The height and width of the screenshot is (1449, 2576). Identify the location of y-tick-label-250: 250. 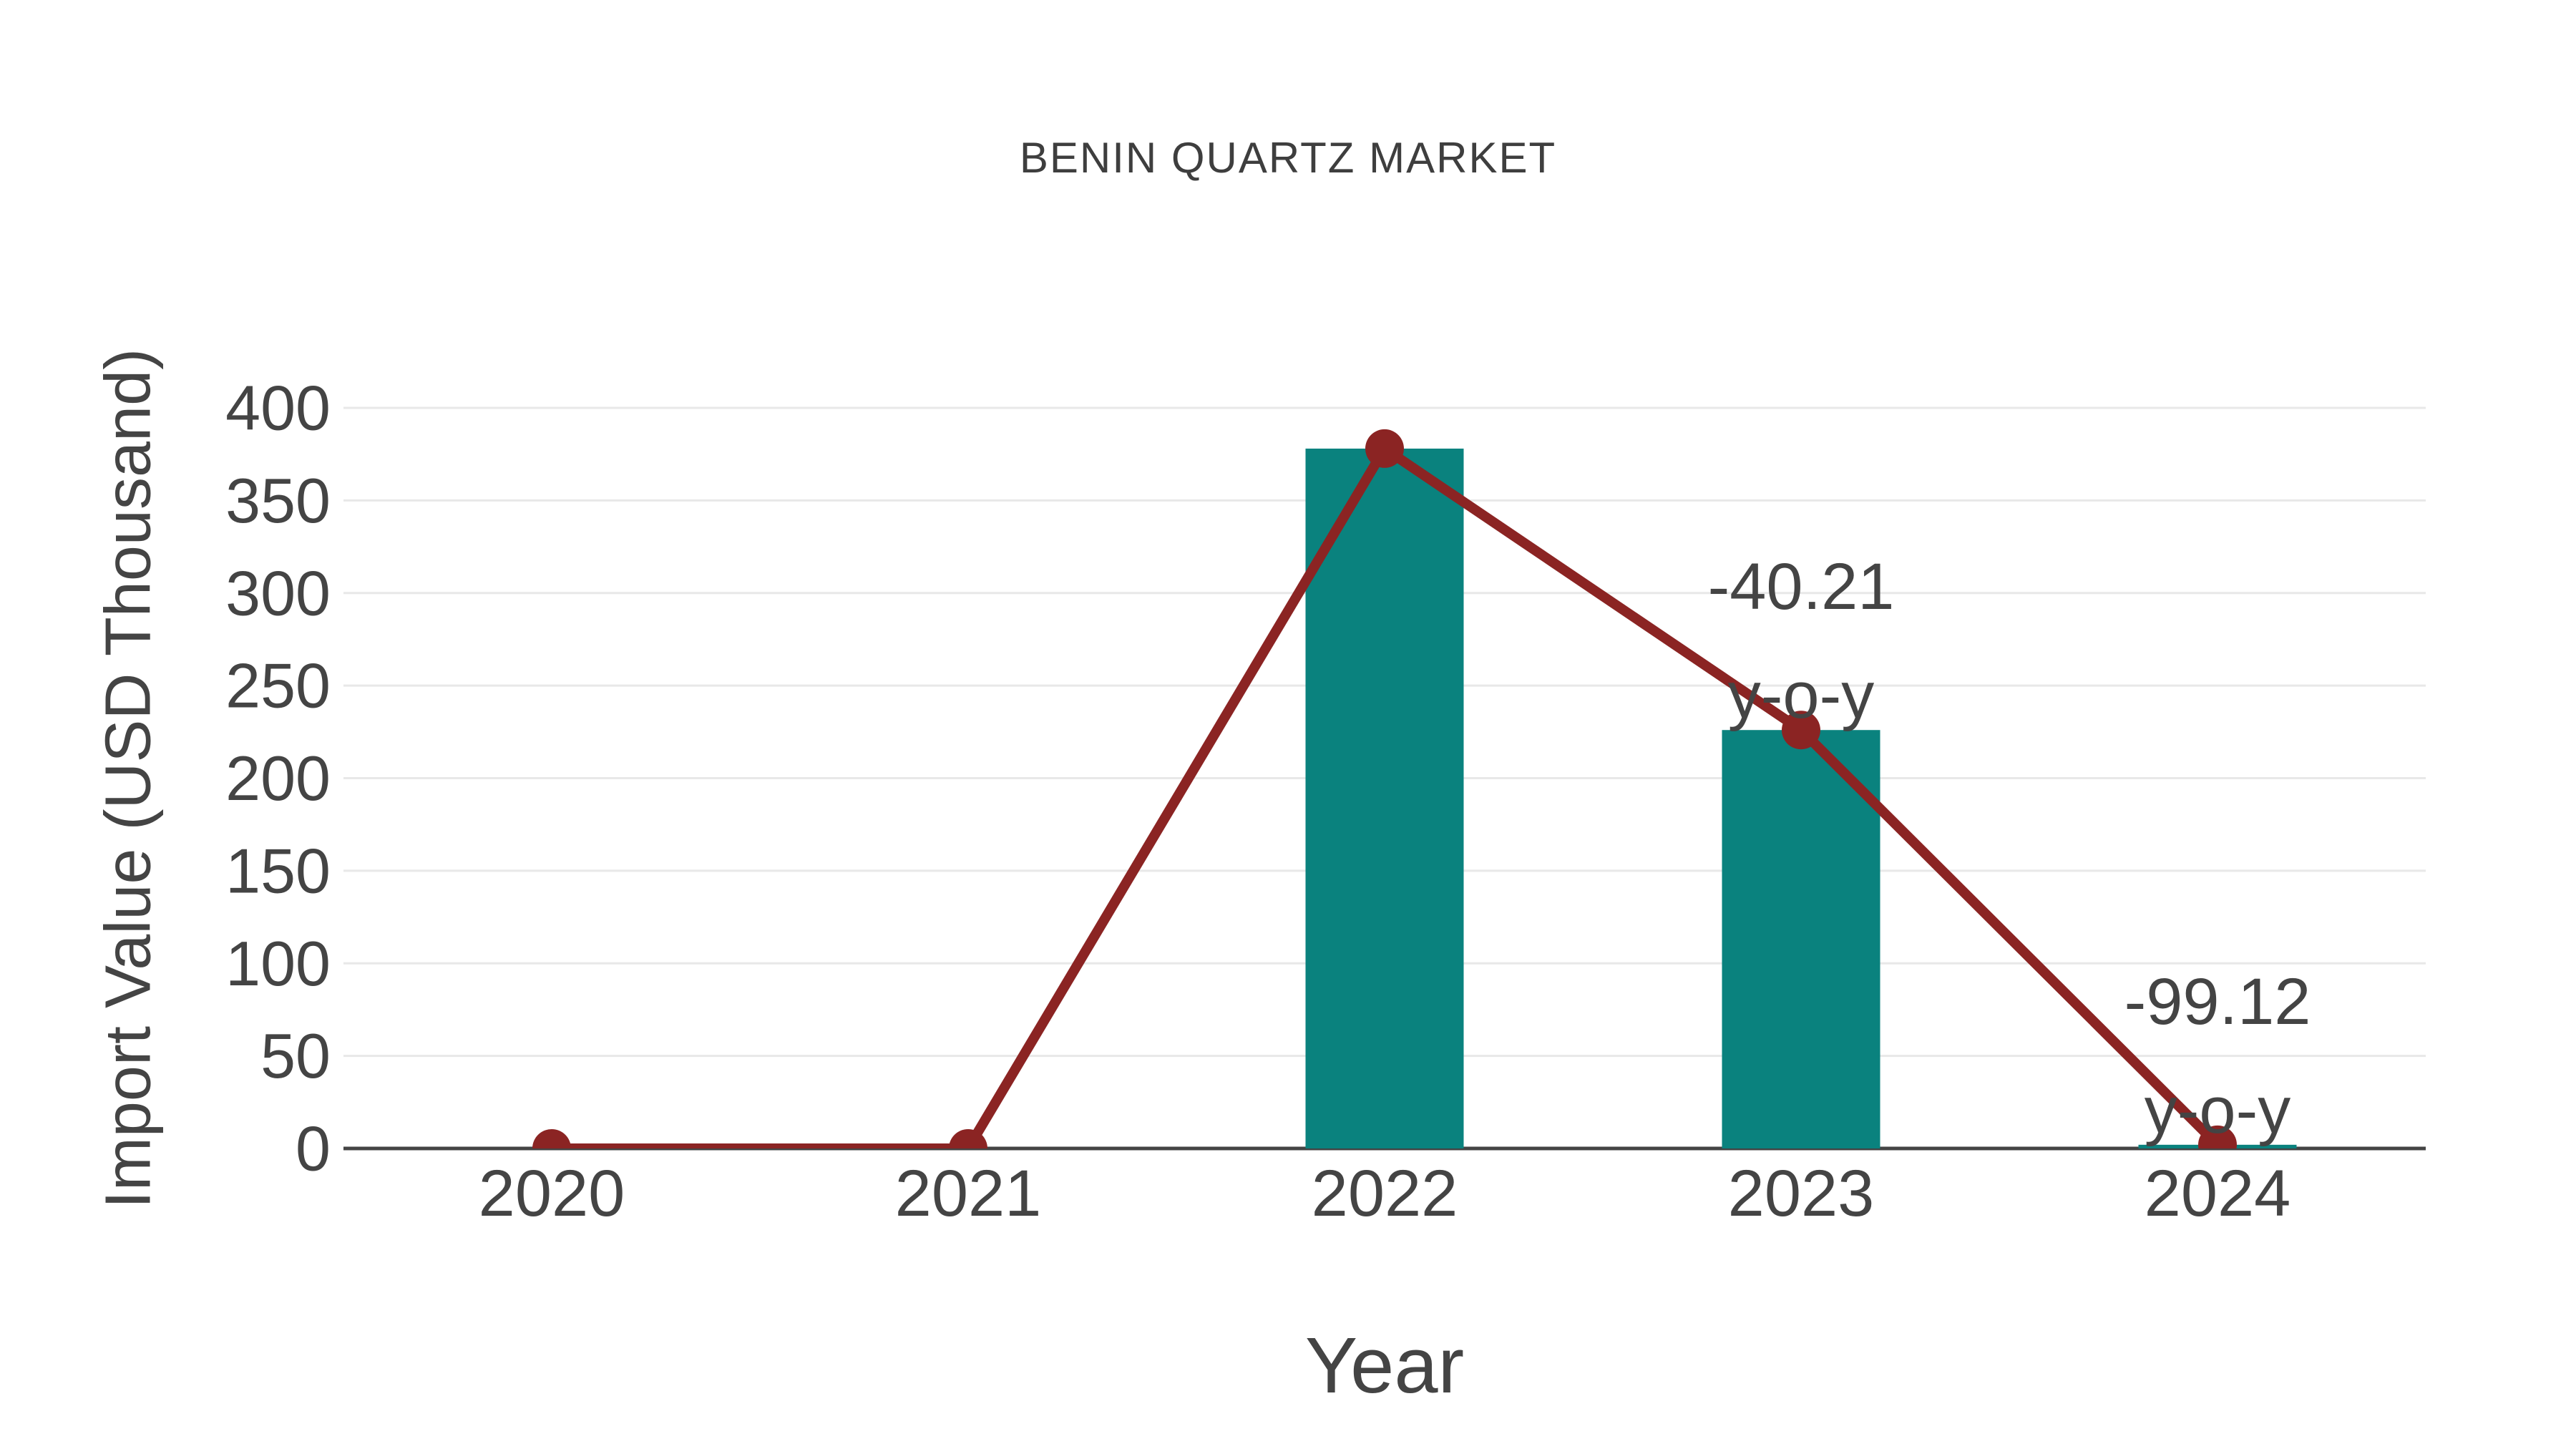
(278, 685).